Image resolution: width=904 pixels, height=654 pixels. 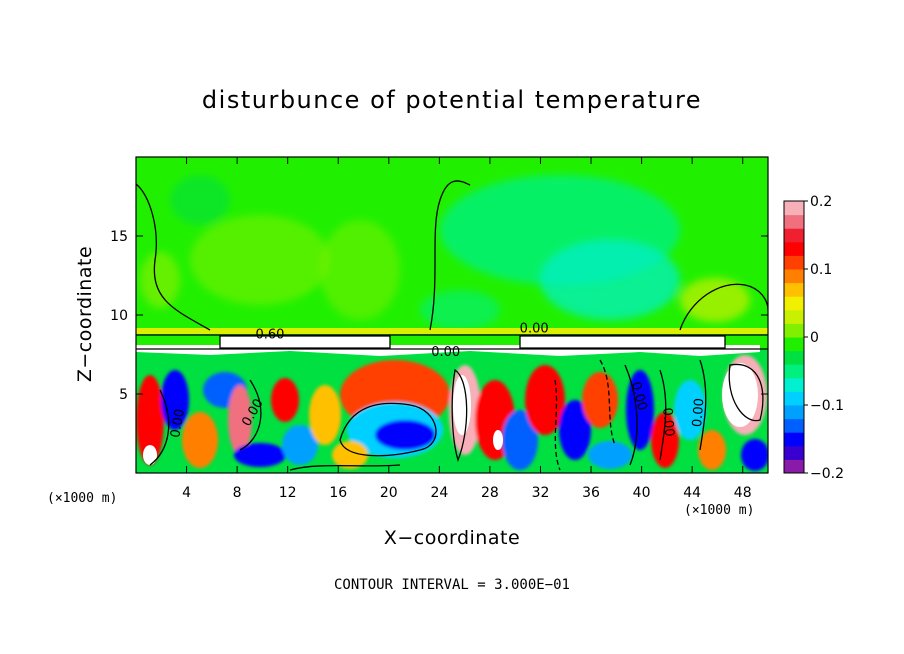 What do you see at coordinates (821, 202) in the screenshot?
I see `colorbar-label-0: 0.2` at bounding box center [821, 202].